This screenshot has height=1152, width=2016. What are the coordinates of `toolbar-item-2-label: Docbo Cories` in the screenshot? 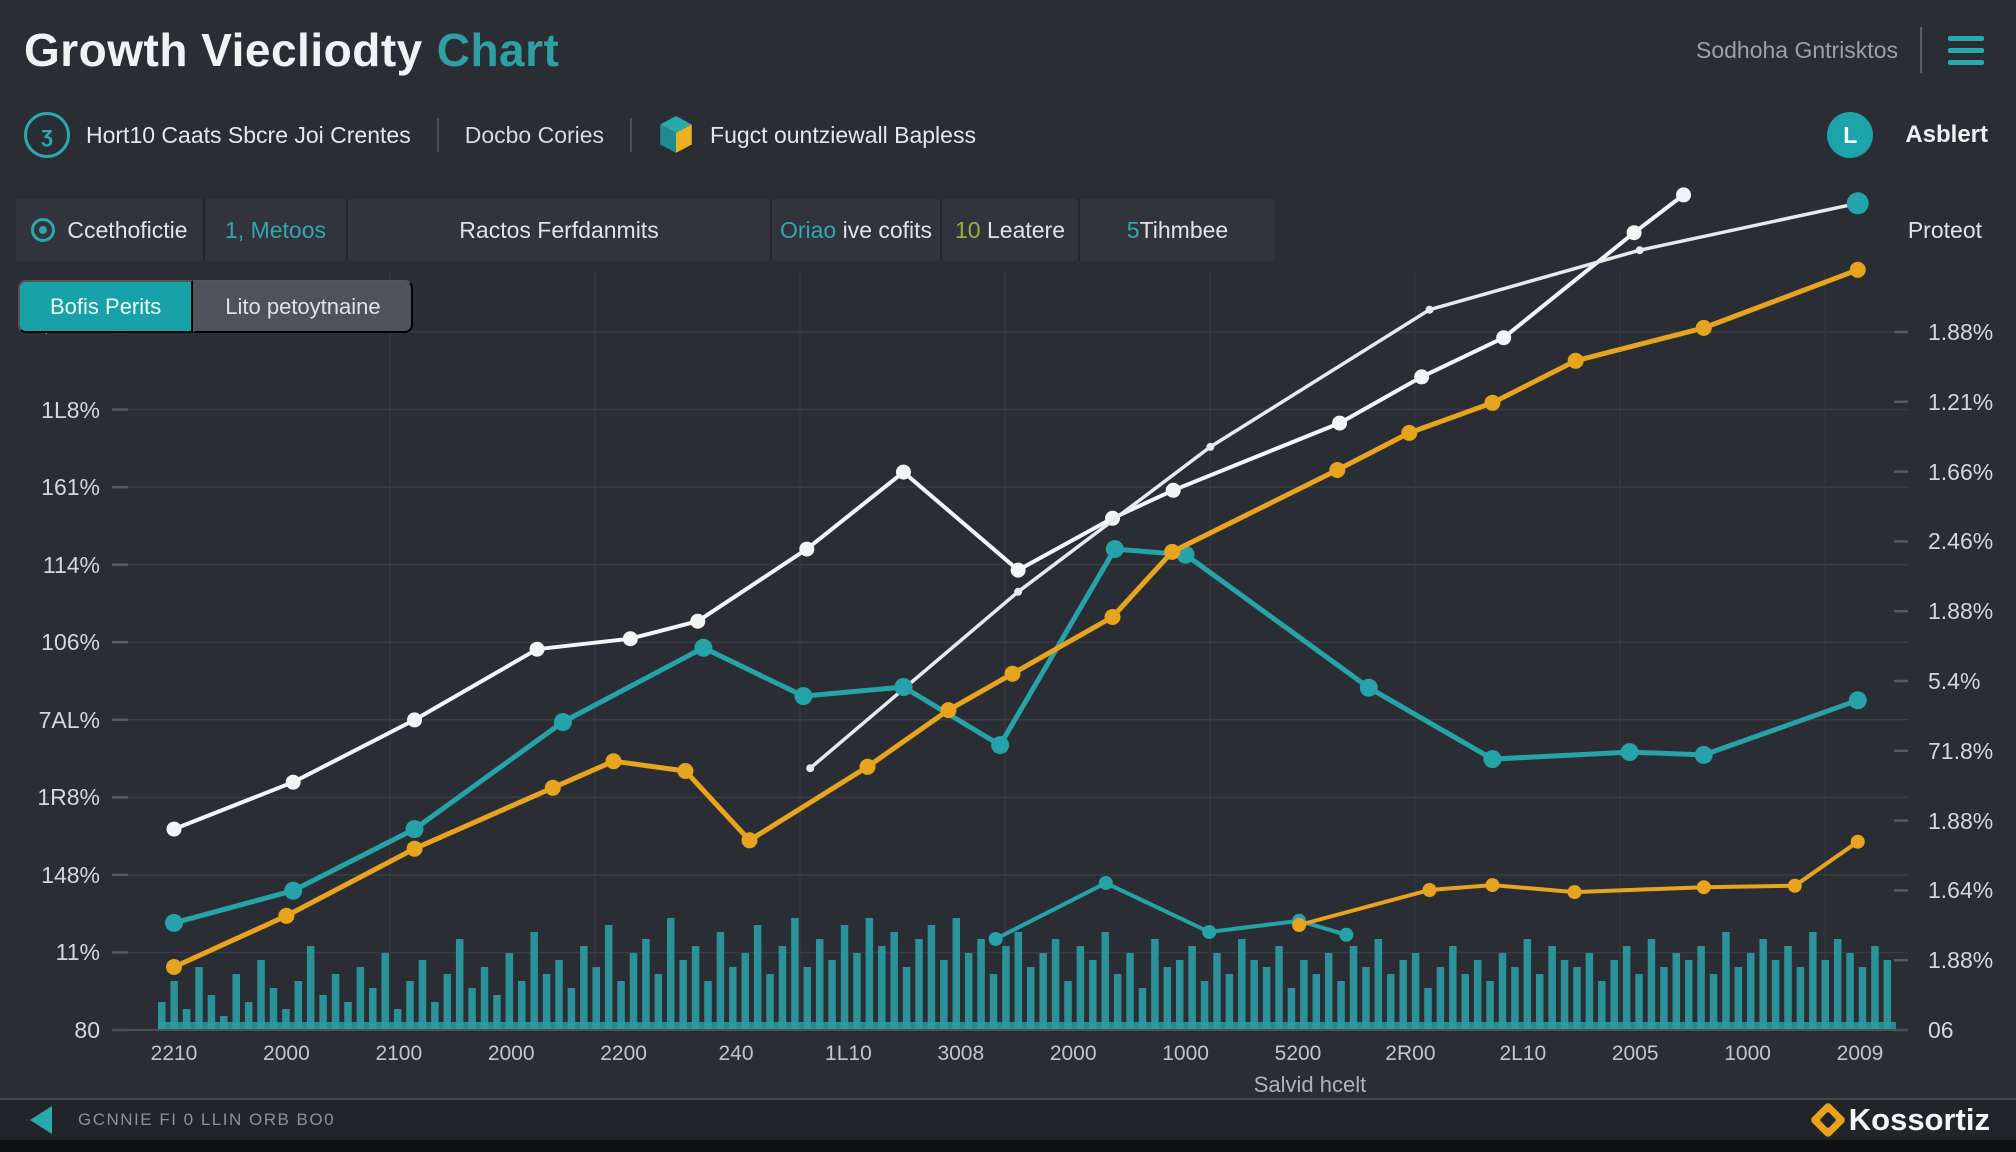 It's located at (534, 134).